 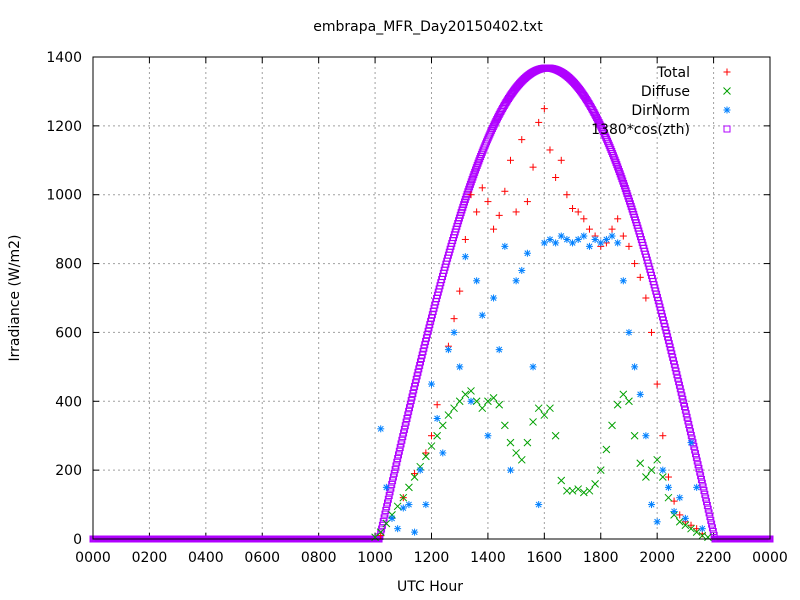 What do you see at coordinates (68, 333) in the screenshot?
I see `y-tick-label: 600` at bounding box center [68, 333].